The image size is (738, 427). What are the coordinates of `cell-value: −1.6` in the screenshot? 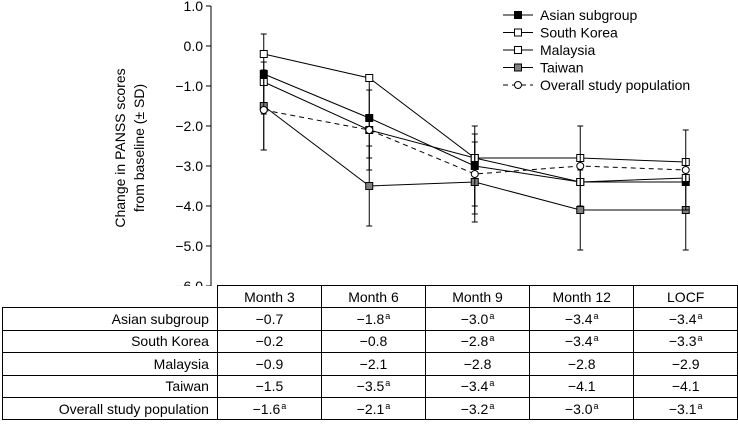 It's located at (266, 408).